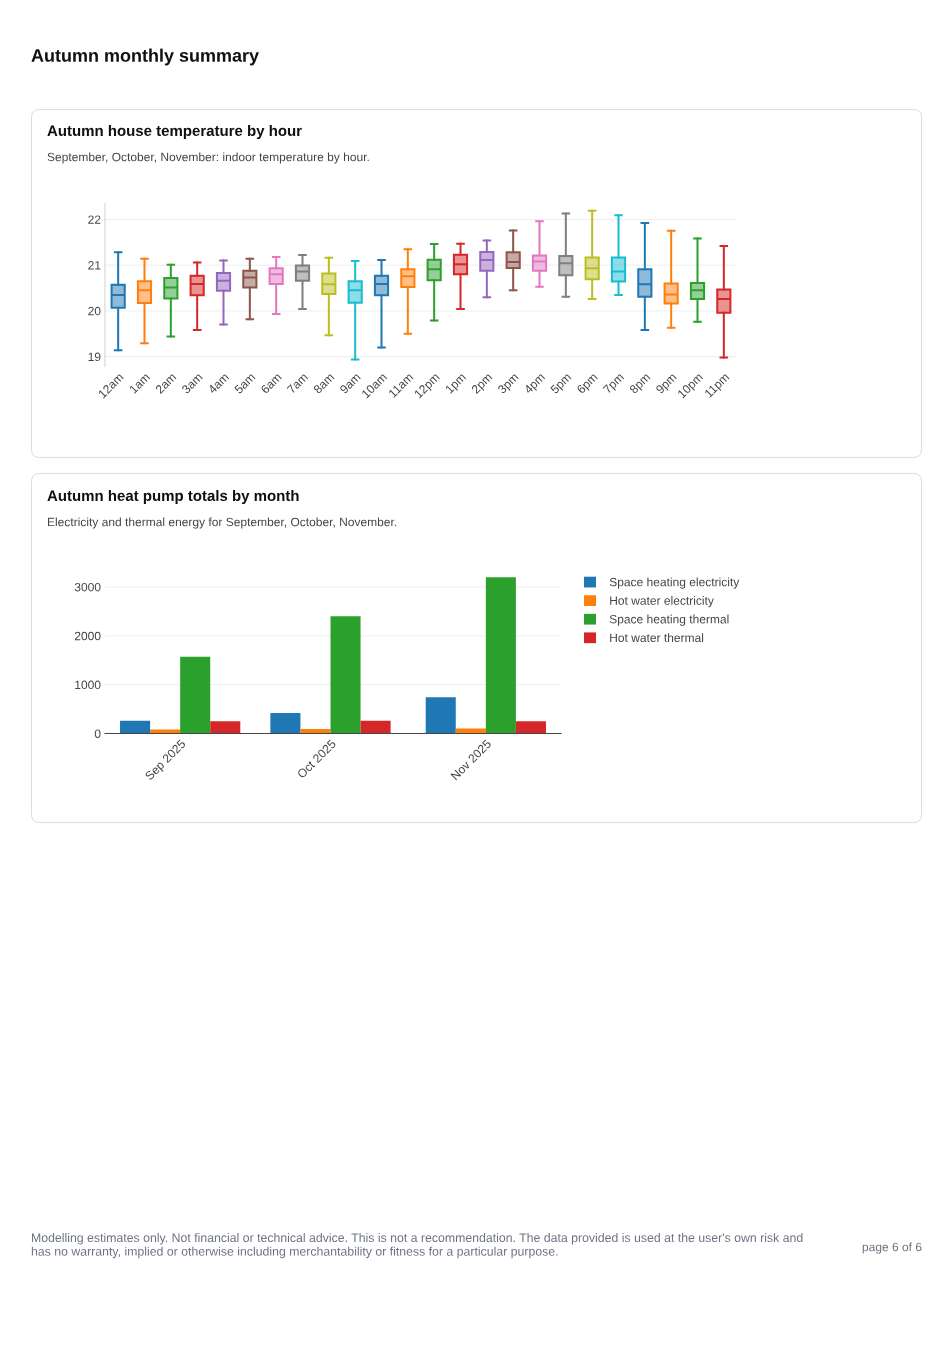 The height and width of the screenshot is (1348, 952). Describe the element at coordinates (87, 636) in the screenshot. I see `y-tick-label: 2000` at that location.